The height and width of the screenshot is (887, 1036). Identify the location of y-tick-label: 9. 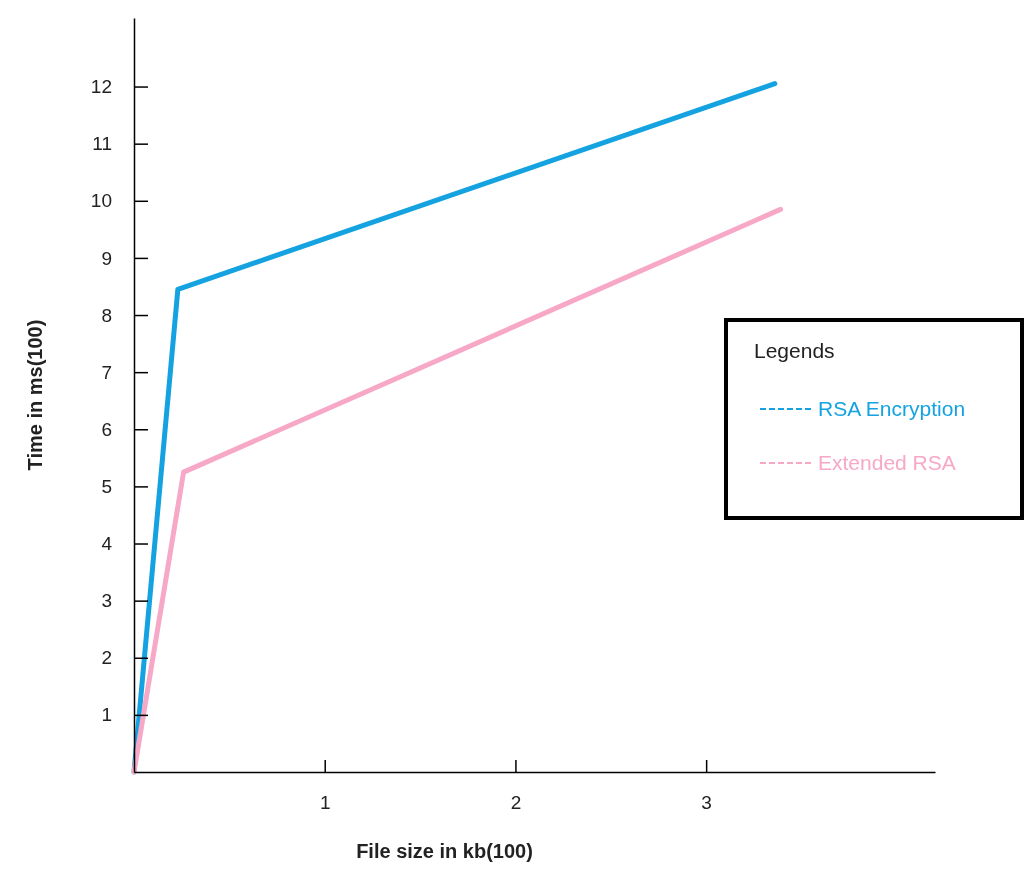
(106, 258).